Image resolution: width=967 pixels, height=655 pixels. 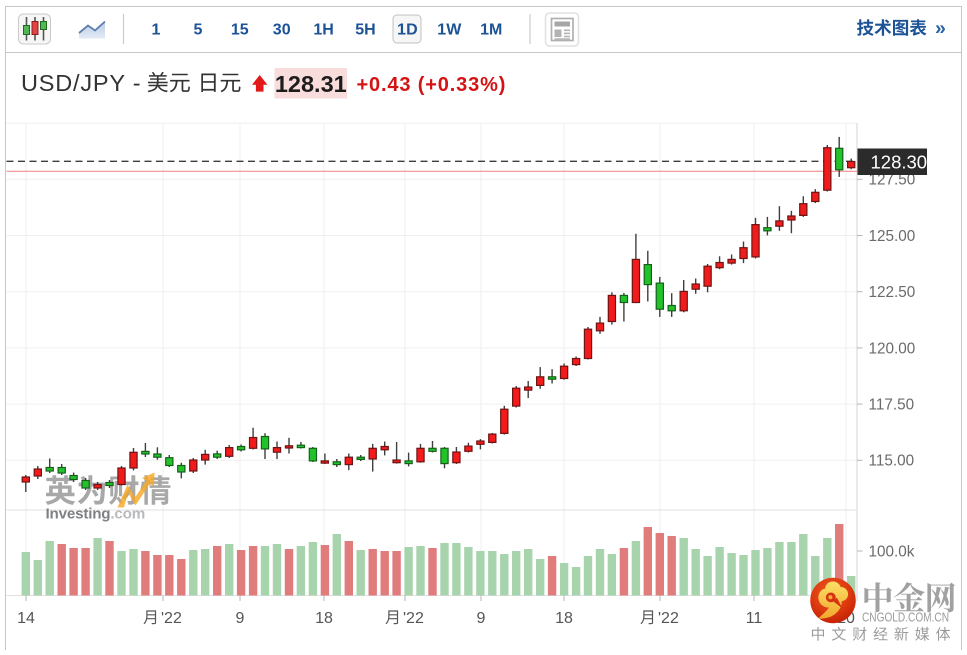 I want to click on svg-text: 125.00, so click(x=892, y=236).